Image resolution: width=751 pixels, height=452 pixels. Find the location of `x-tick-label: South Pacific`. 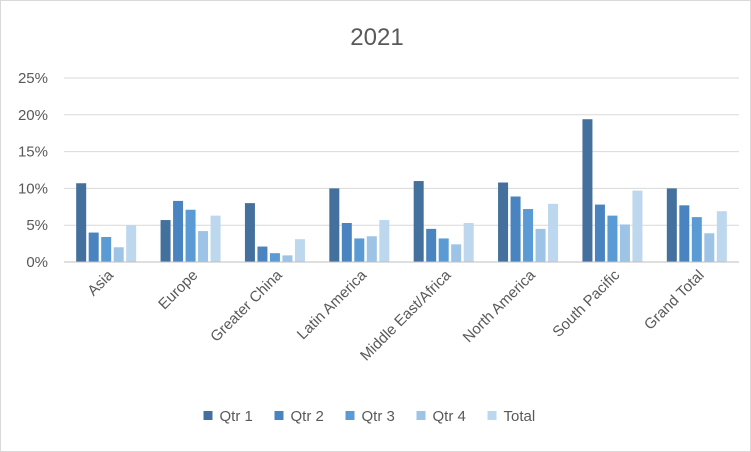

x-tick-label: South Pacific is located at coordinates (586, 303).